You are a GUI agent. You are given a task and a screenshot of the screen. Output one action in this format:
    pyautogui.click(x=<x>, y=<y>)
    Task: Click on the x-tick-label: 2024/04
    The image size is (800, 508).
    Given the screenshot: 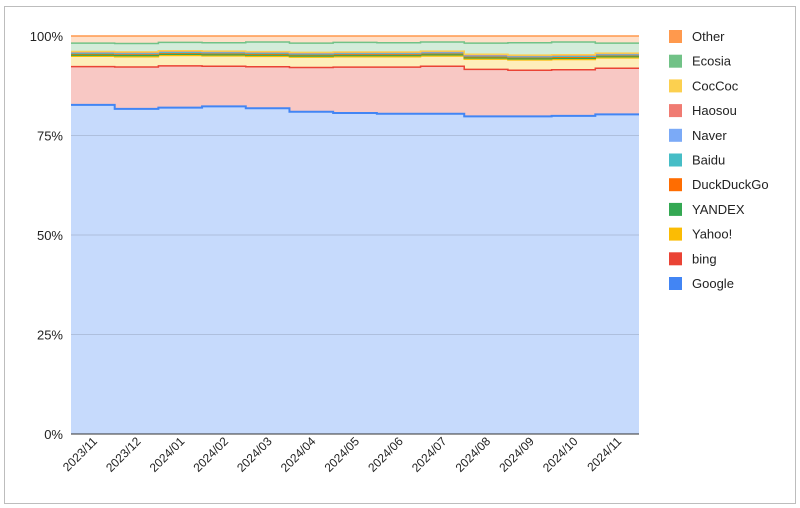 What is the action you would take?
    pyautogui.click(x=298, y=454)
    